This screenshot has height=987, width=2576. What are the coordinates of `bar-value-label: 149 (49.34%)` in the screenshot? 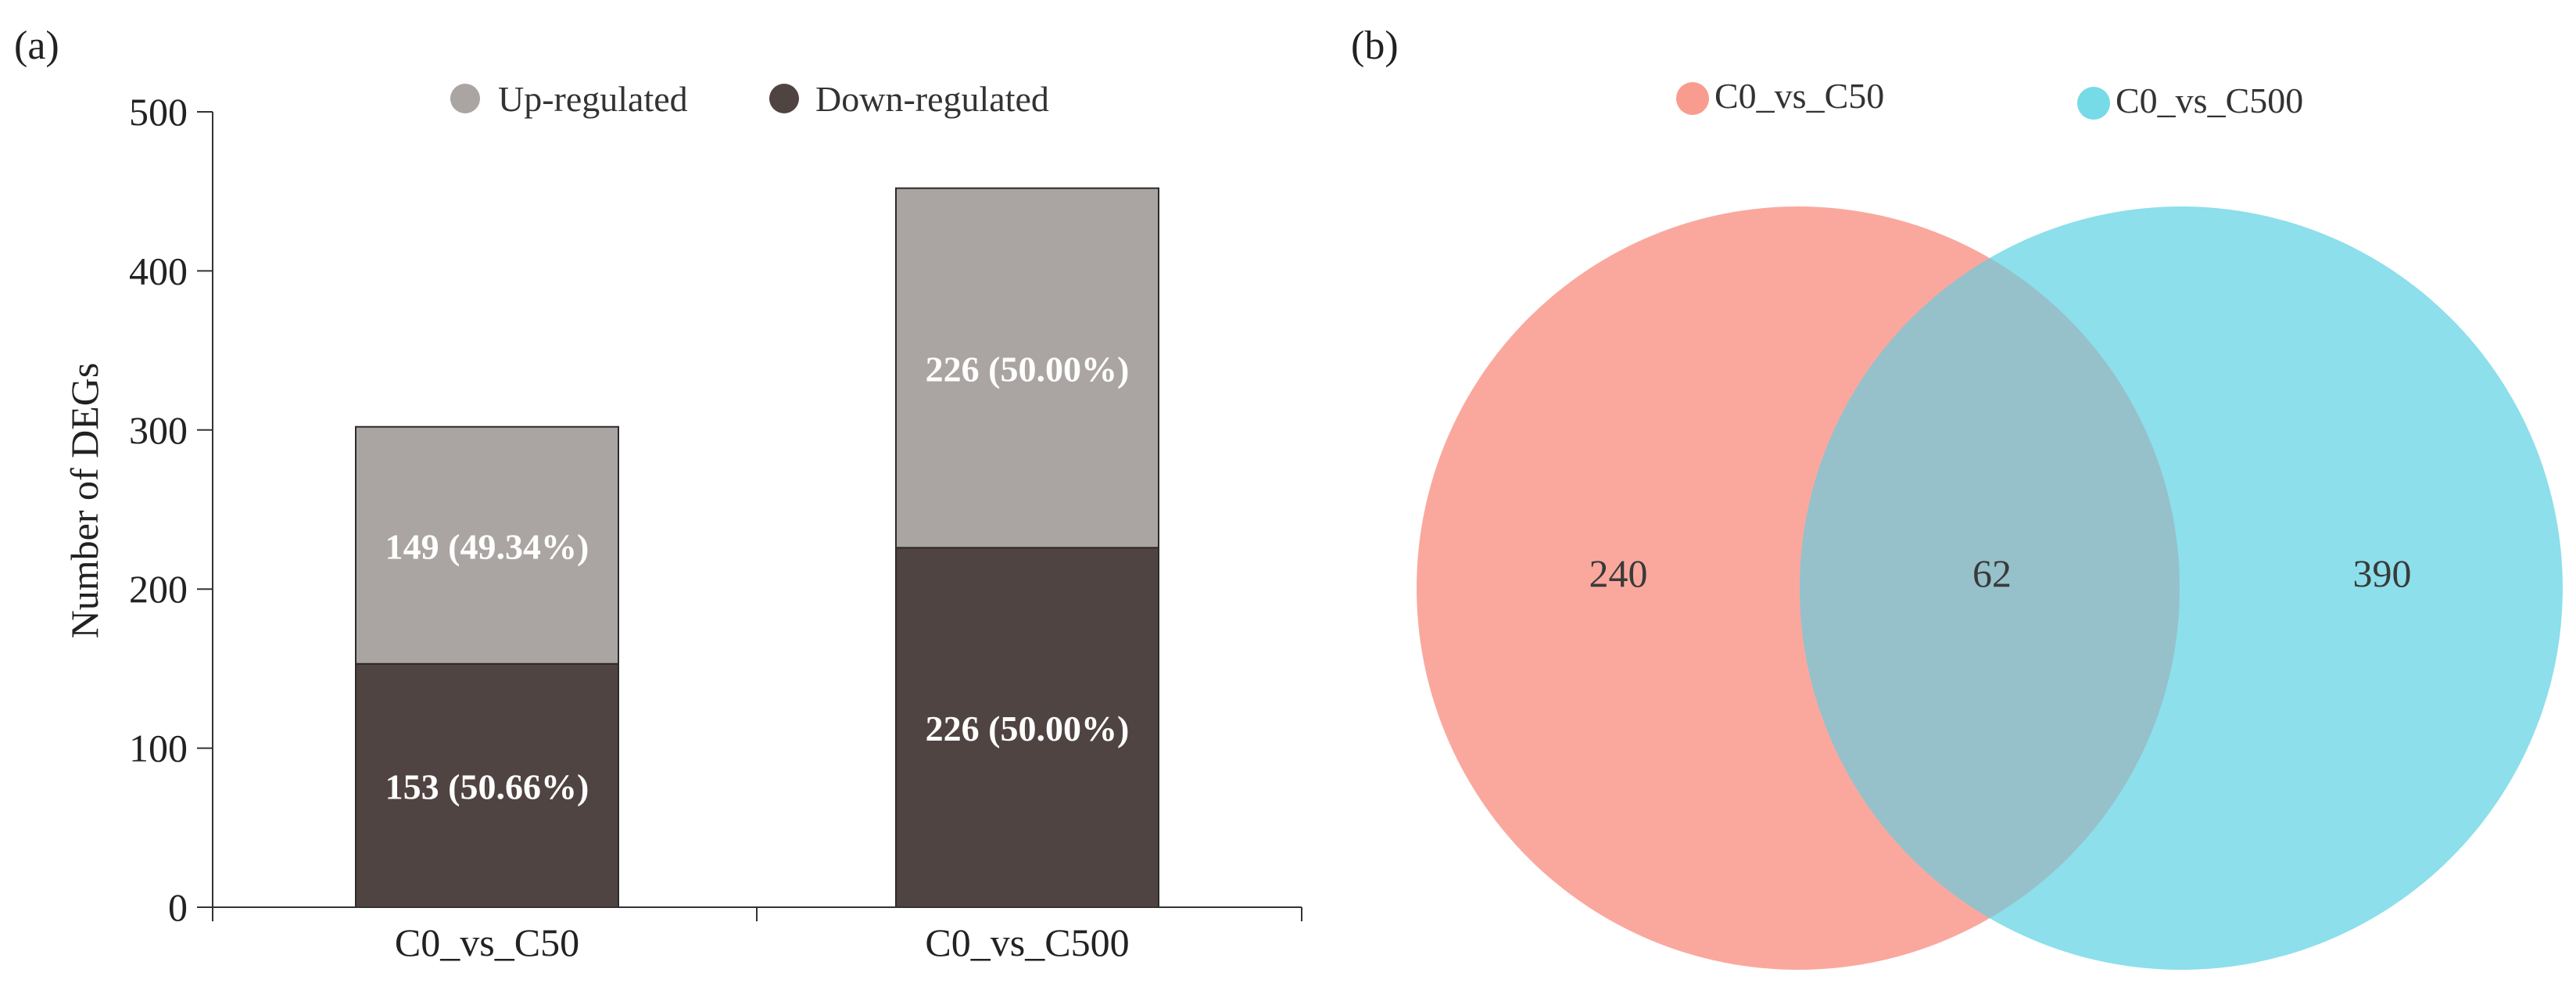 It's located at (487, 546).